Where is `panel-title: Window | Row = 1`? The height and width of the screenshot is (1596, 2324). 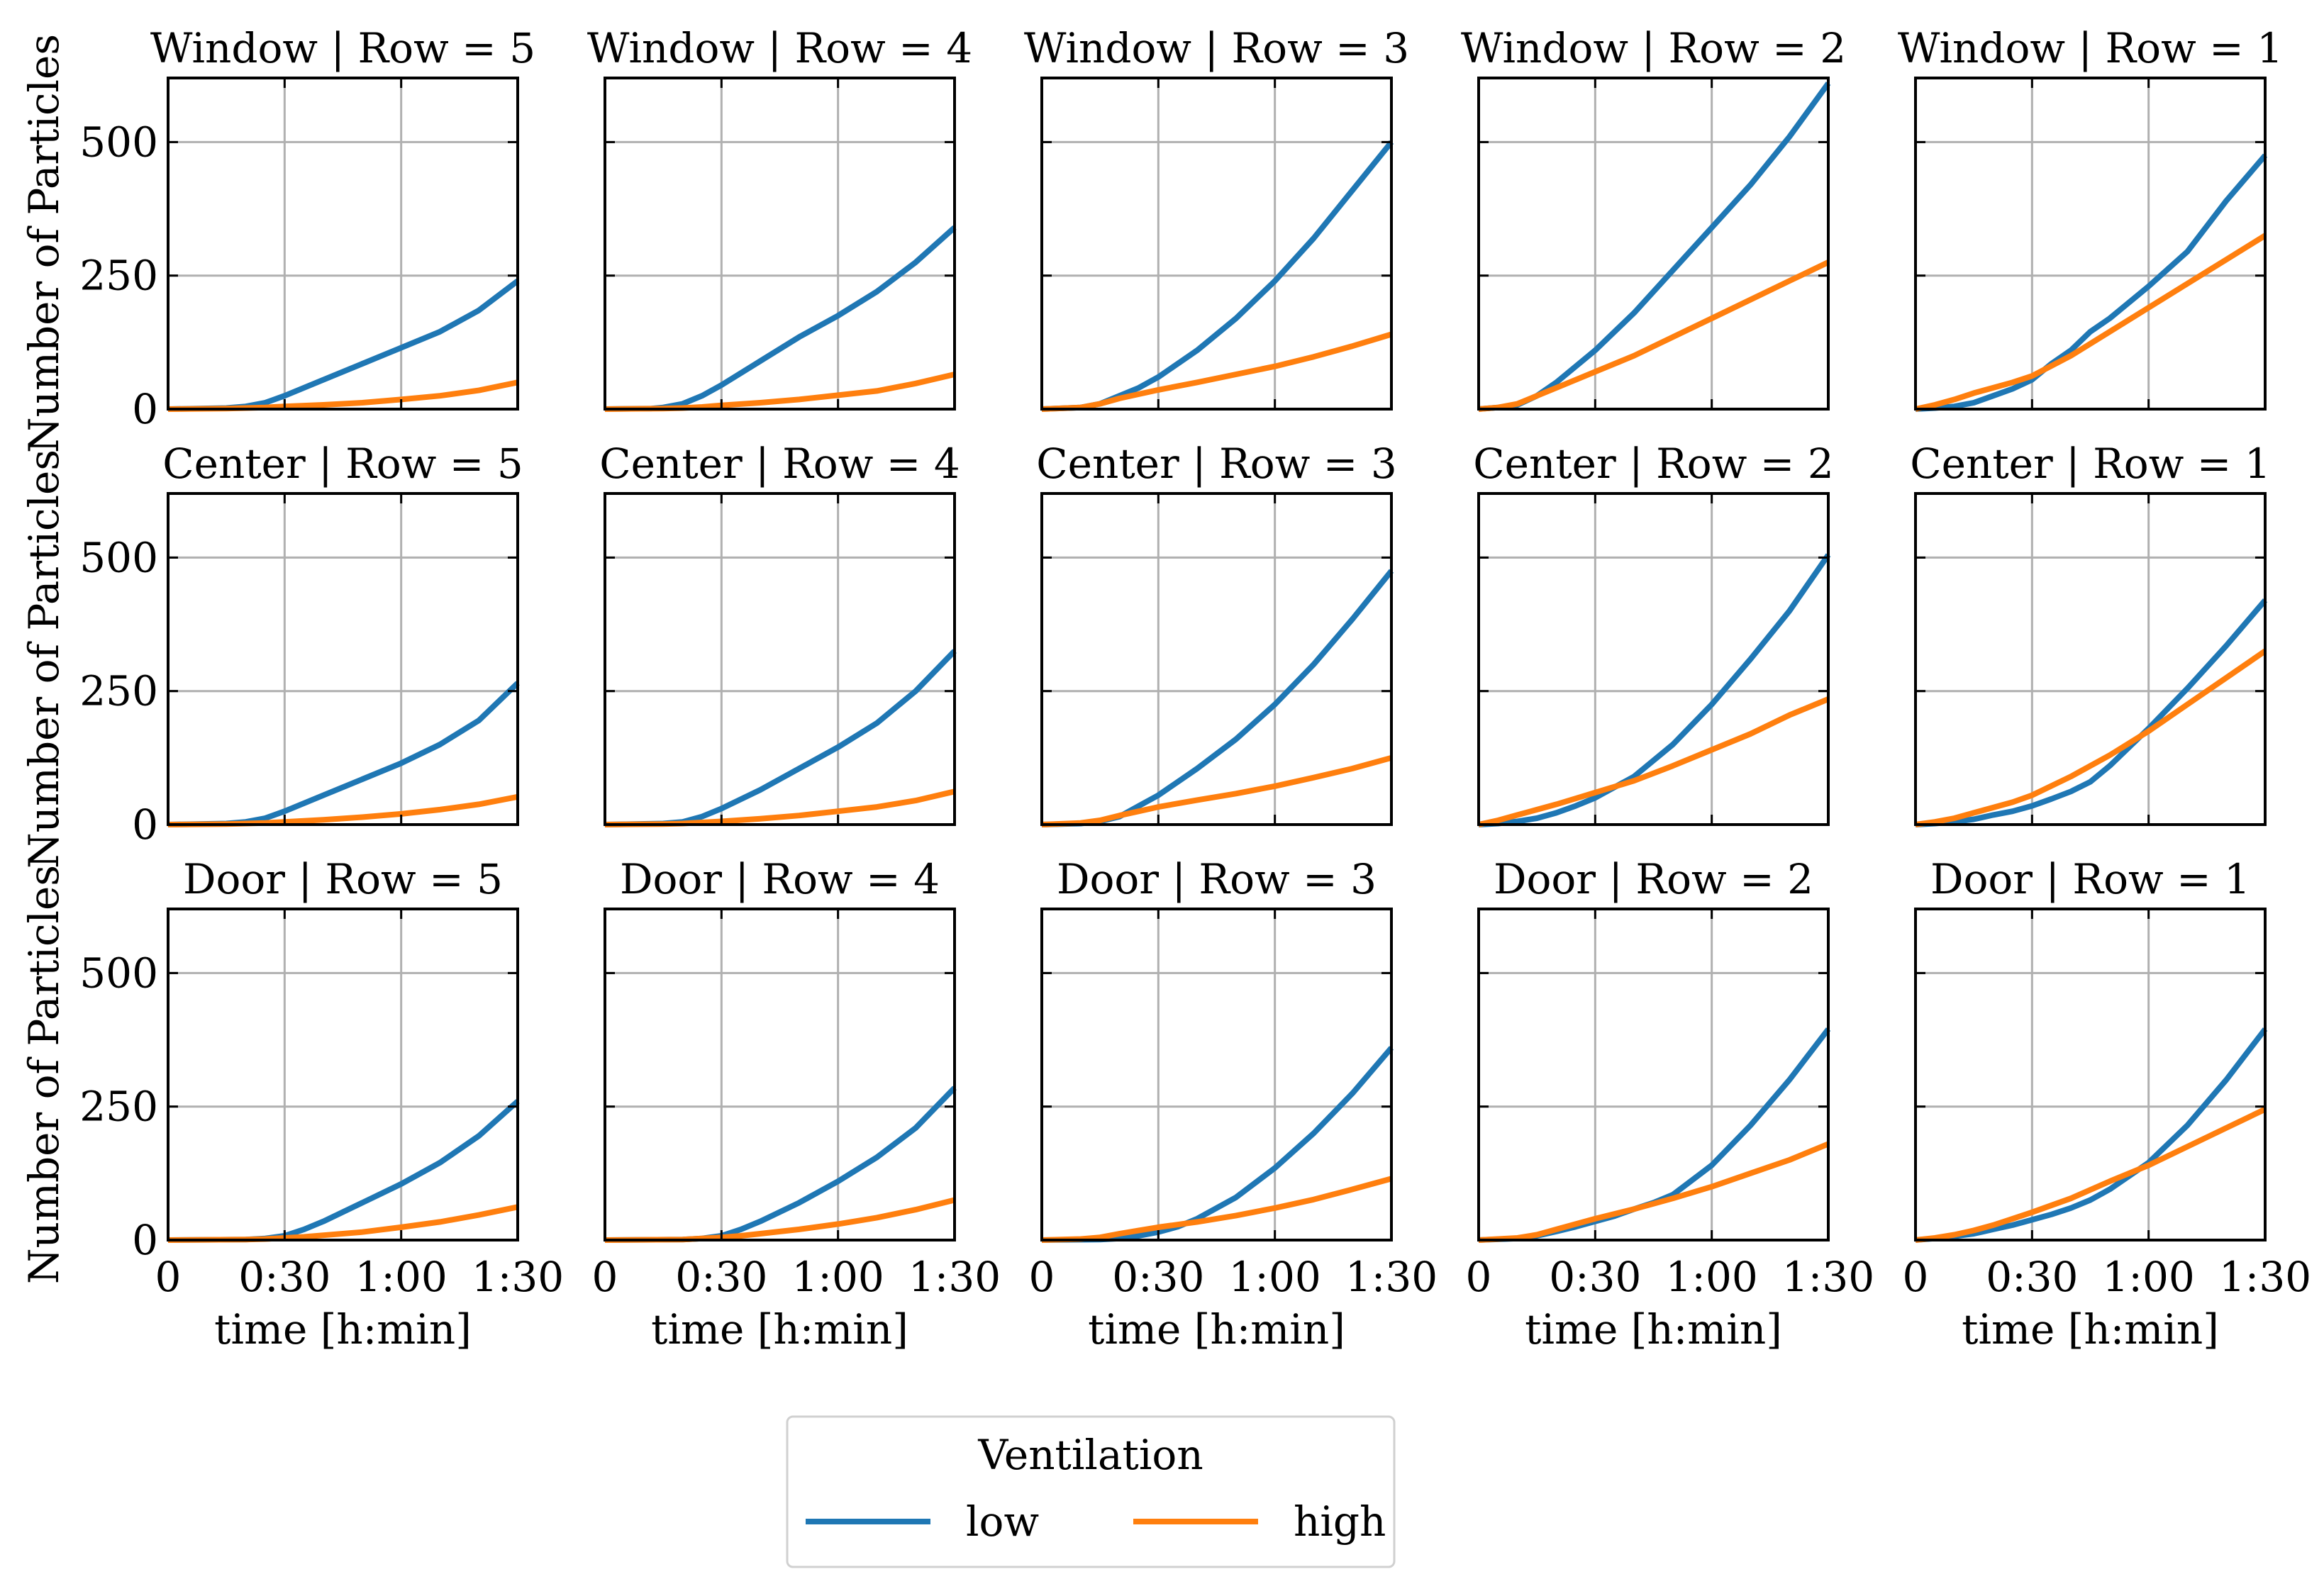 panel-title: Window | Row = 1 is located at coordinates (2090, 48).